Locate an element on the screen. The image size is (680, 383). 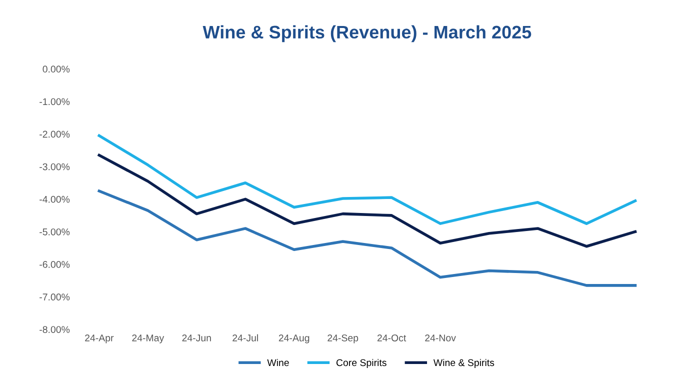
x-tick-label: 24-Oct is located at coordinates (391, 338).